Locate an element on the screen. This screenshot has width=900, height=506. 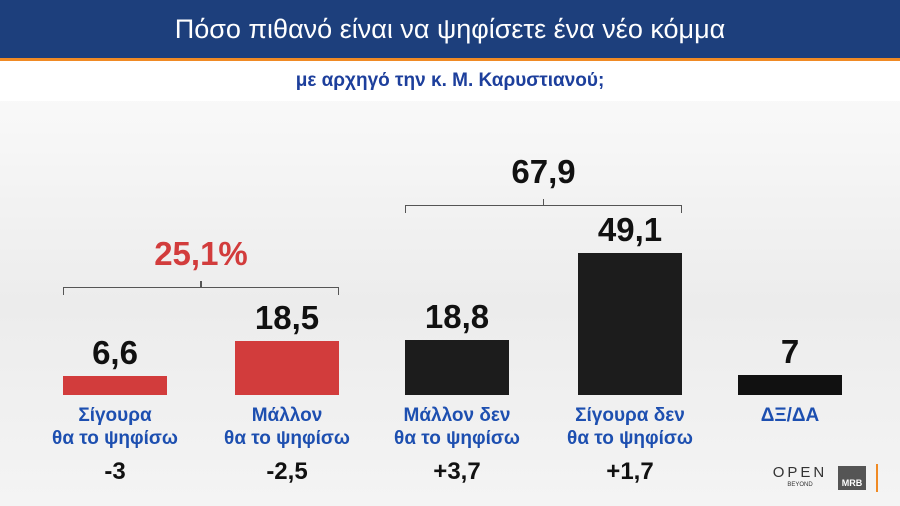
chart-subtitle: με αρχηγό την κ. Μ. Καρυστιανού; is located at coordinates (450, 80).